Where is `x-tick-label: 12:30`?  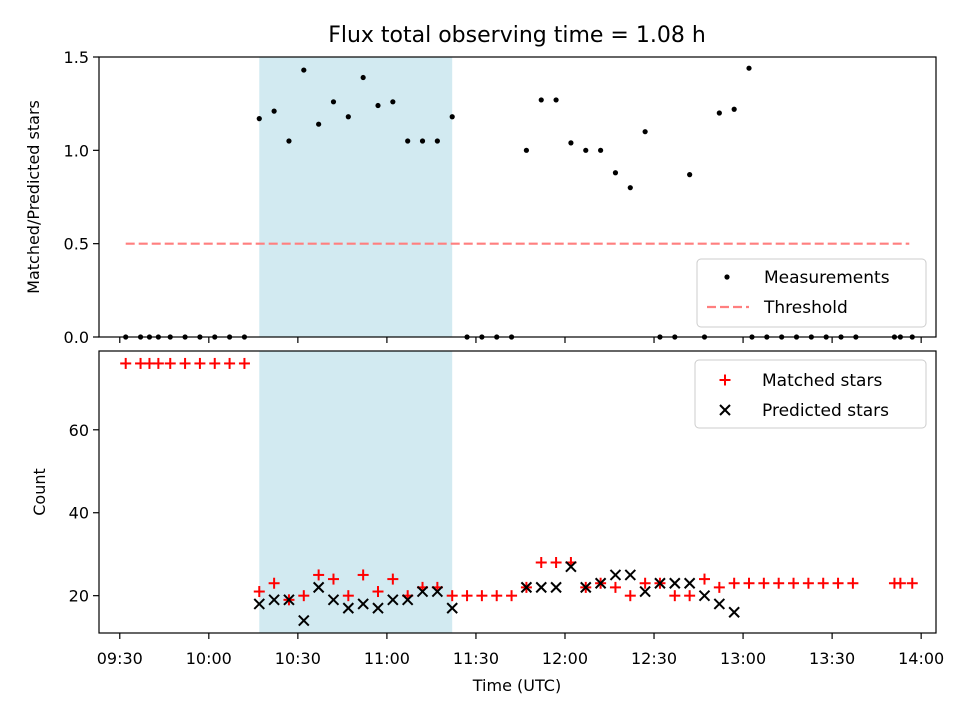 x-tick-label: 12:30 is located at coordinates (654, 658).